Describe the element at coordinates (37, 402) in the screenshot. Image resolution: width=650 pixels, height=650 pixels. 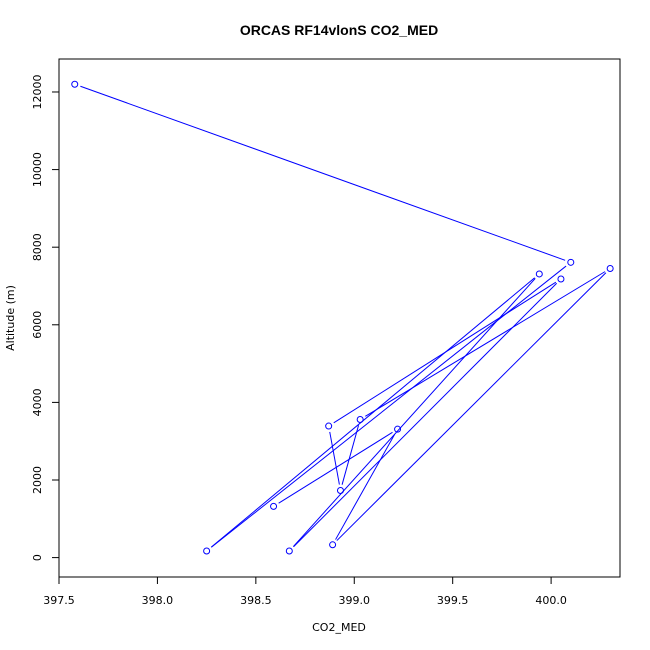
I see `y-tick-label: 4000` at that location.